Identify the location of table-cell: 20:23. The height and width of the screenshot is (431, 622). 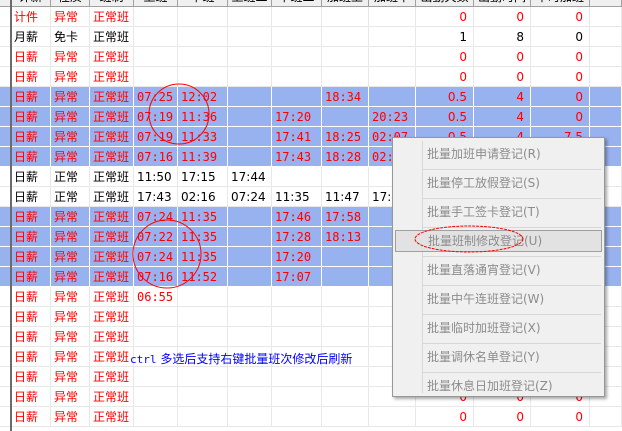
(392, 117).